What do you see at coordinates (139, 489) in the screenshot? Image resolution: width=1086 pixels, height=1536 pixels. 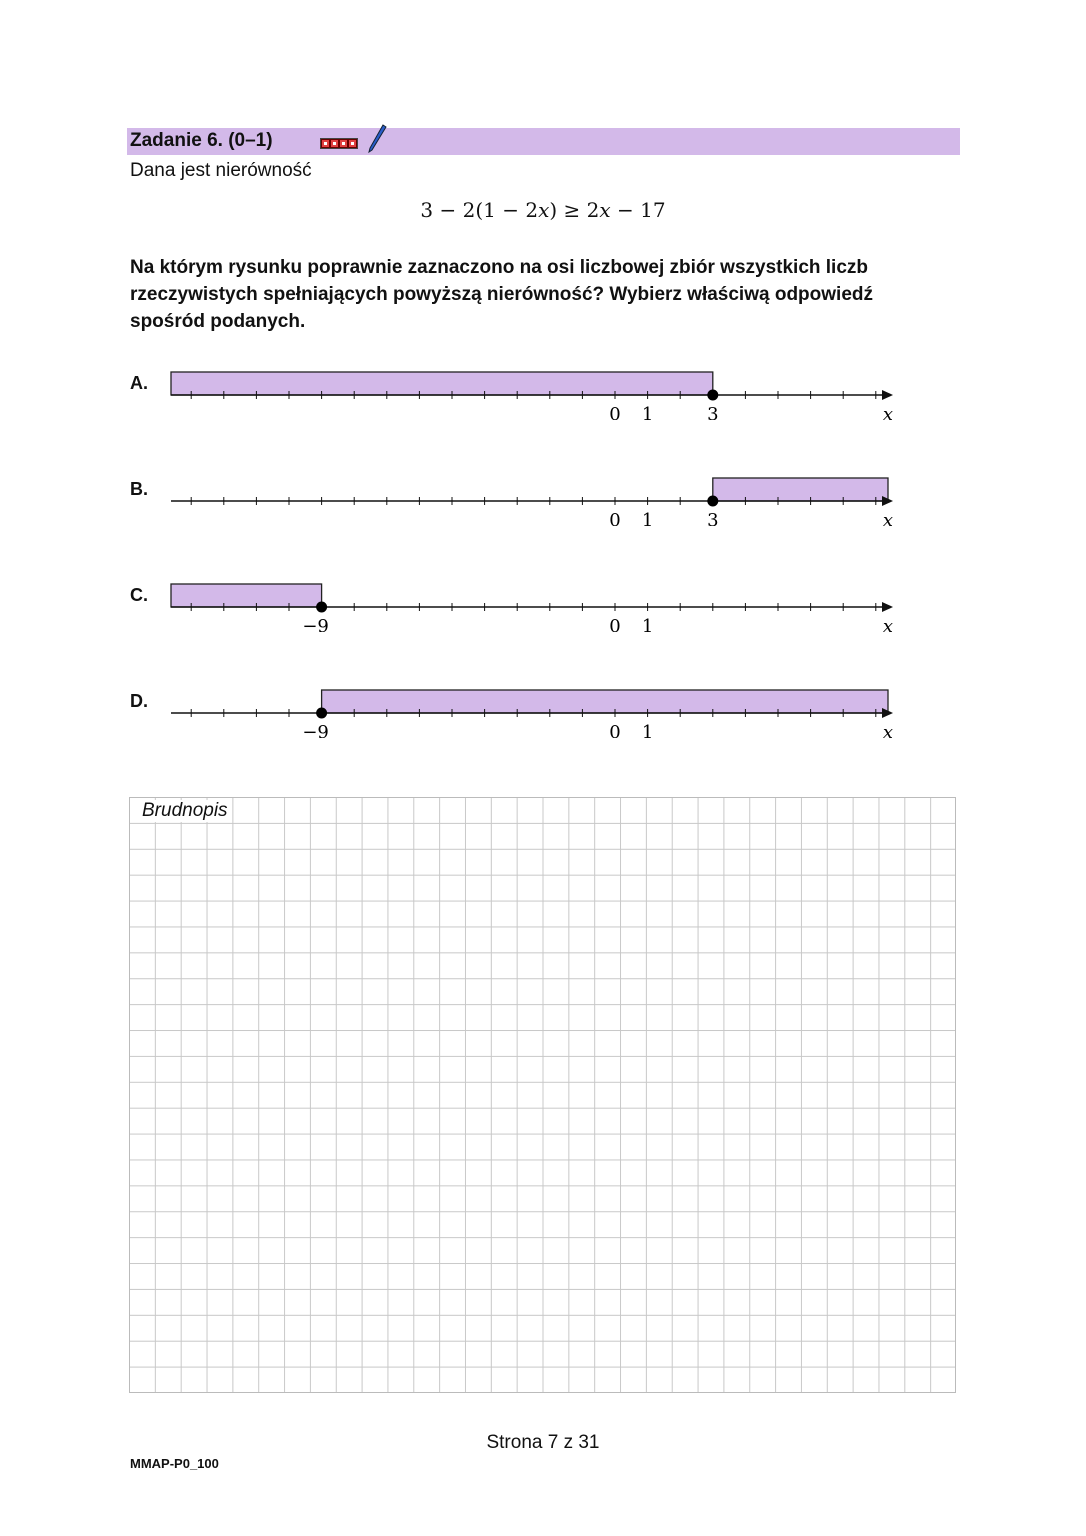 I see `option-label: B.` at bounding box center [139, 489].